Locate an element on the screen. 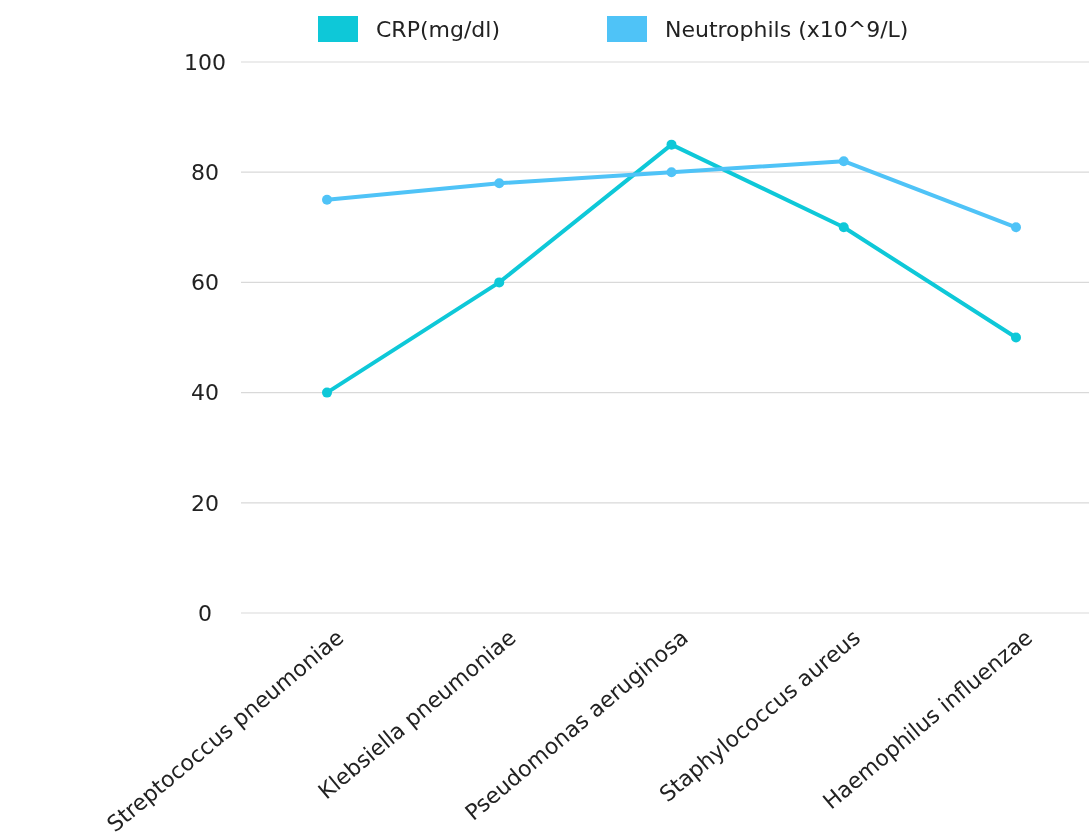  y-tick-label: 80 is located at coordinates (205, 172).